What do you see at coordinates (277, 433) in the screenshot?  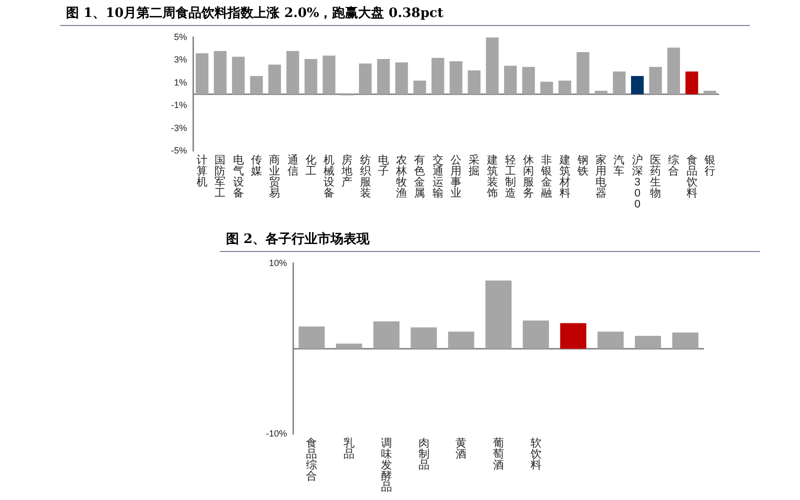 I see `y-tick-label: -10%` at bounding box center [277, 433].